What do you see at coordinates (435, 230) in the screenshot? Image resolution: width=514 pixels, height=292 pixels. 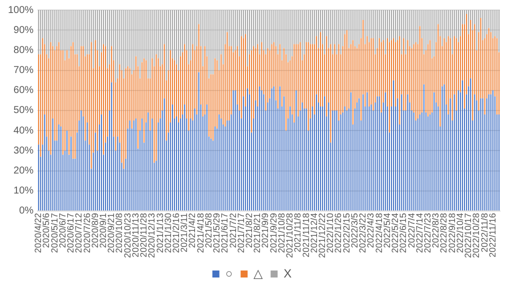 I see `x-tick-label: 2022/8/3` at bounding box center [435, 230].